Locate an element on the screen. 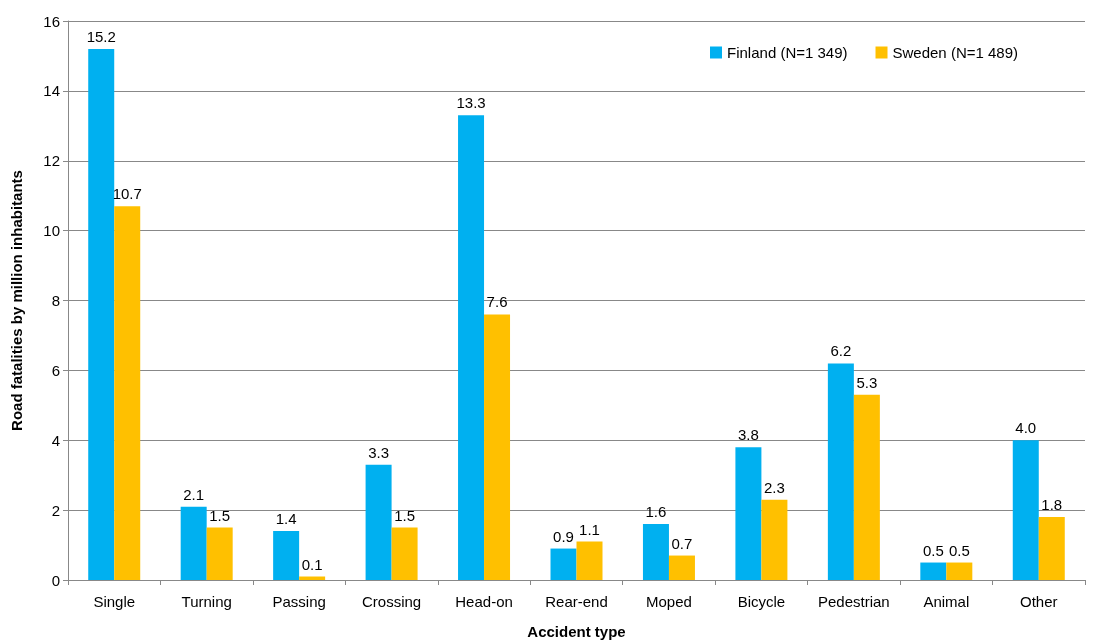 Image resolution: width=1093 pixels, height=644 pixels. x-tick-label: Rear-end is located at coordinates (576, 601).